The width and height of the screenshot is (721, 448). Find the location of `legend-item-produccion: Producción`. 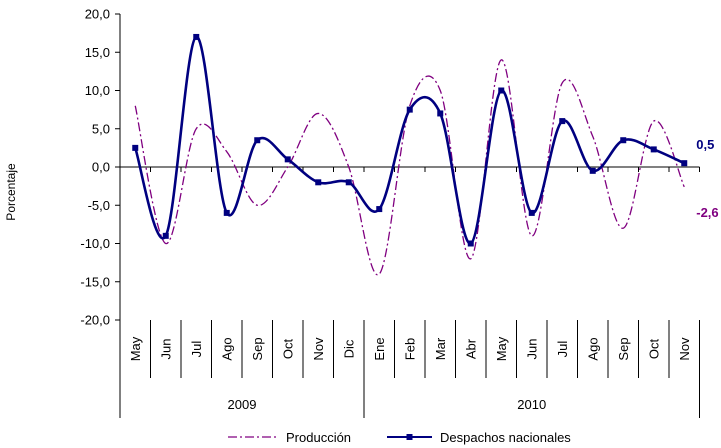

legend-item-produccion: Producción is located at coordinates (289, 437).